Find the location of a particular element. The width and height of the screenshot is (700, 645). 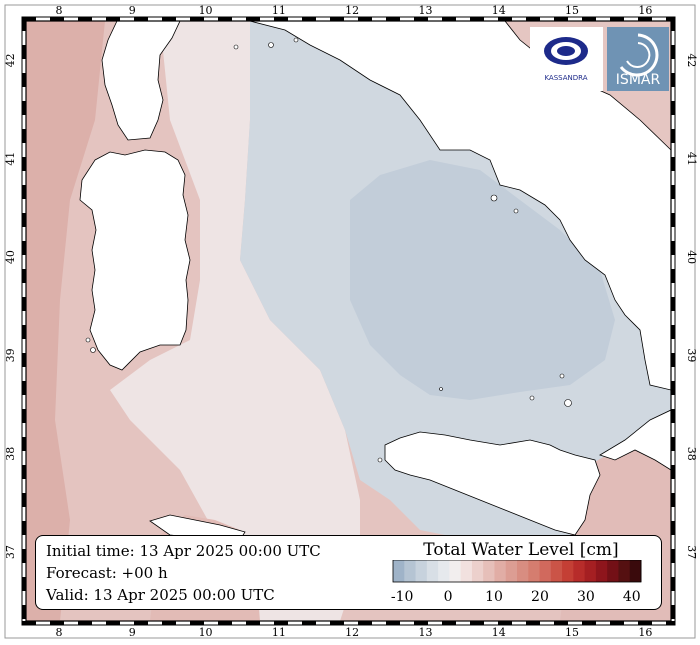

longitude-label: 8 is located at coordinates (58, 632).